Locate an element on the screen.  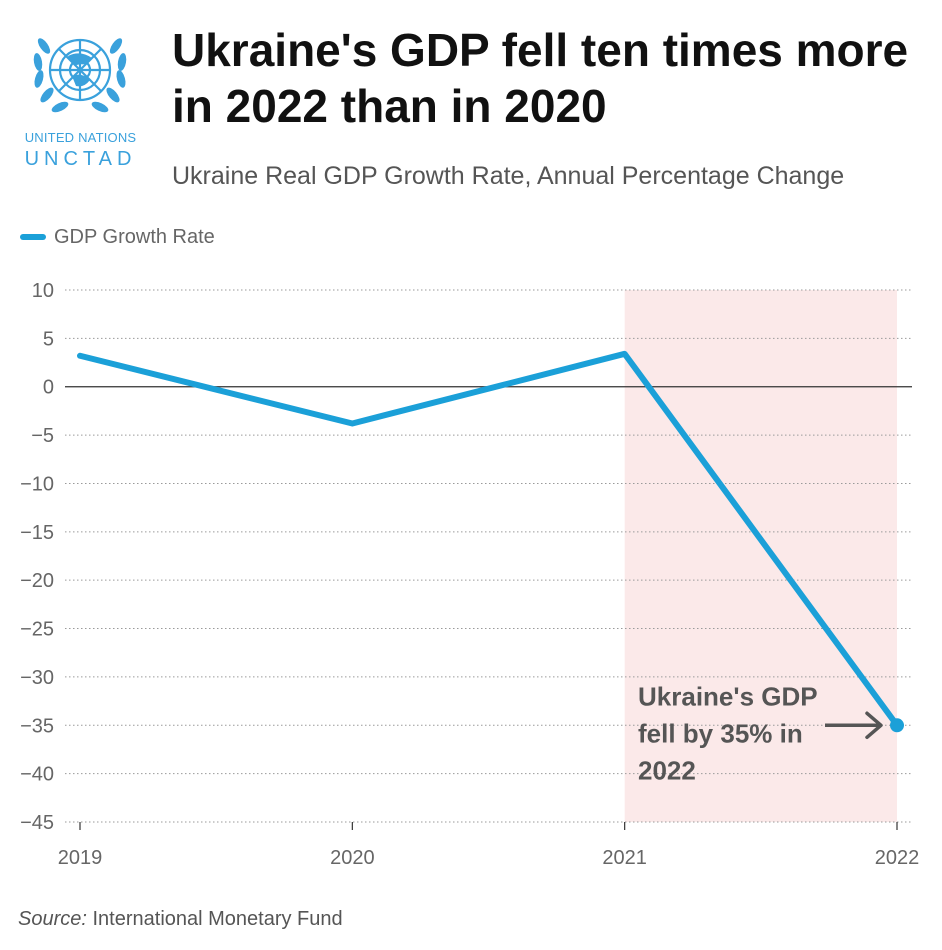
y-tick-label: −45 is located at coordinates (37, 823).